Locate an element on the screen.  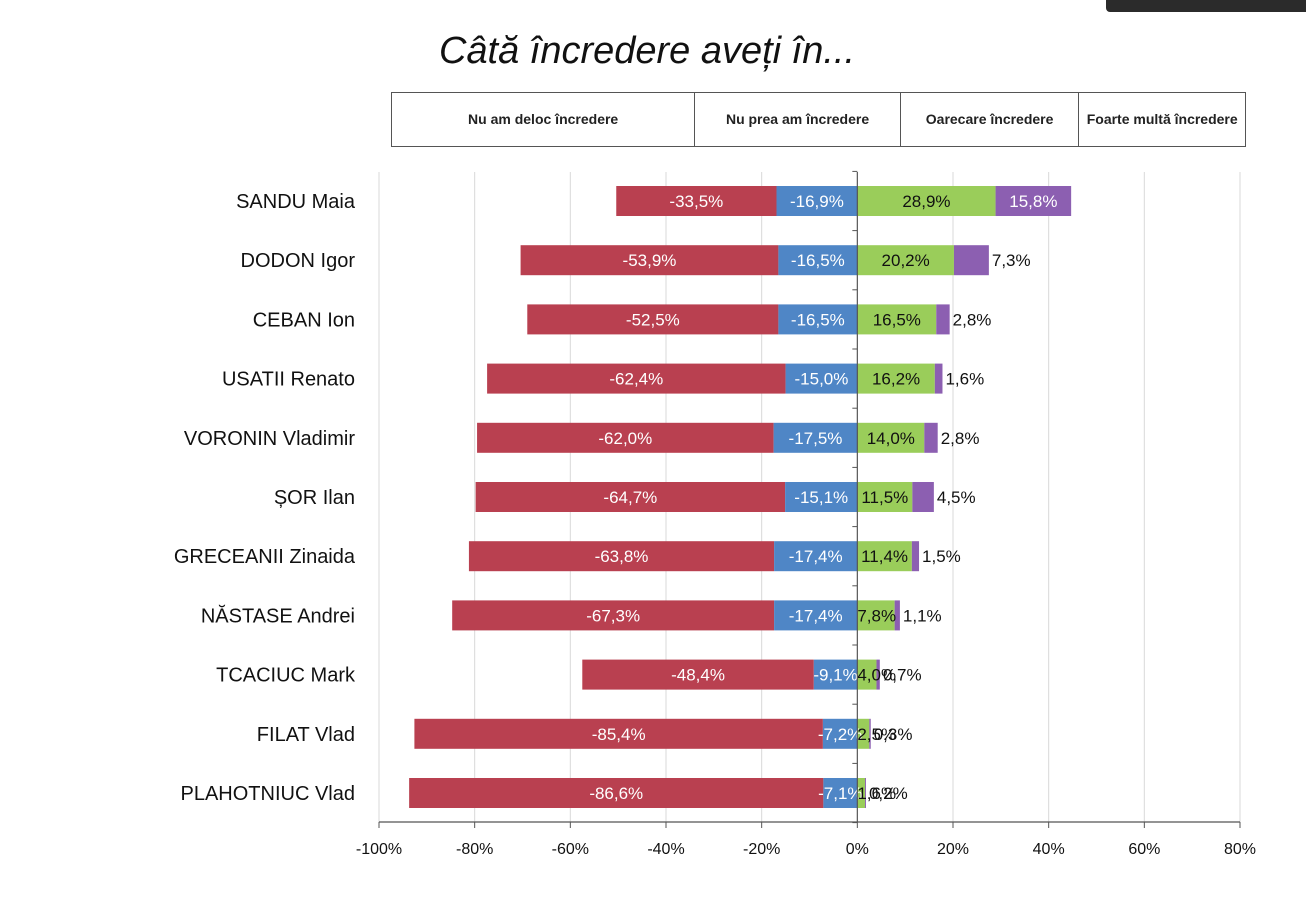
legend-item-none: Nu am deloc încredere is located at coordinates (544, 119).